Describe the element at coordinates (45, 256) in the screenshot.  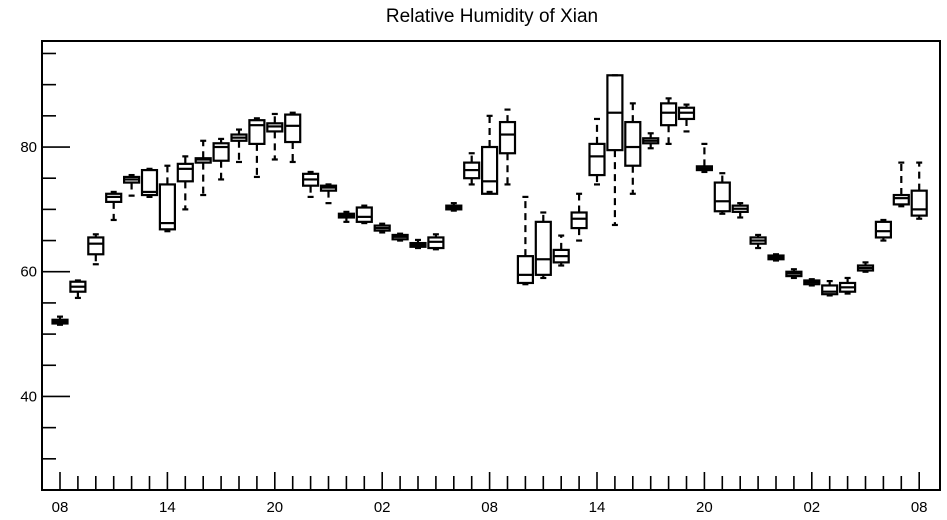
I see `y-axis: 40 60 80` at that location.